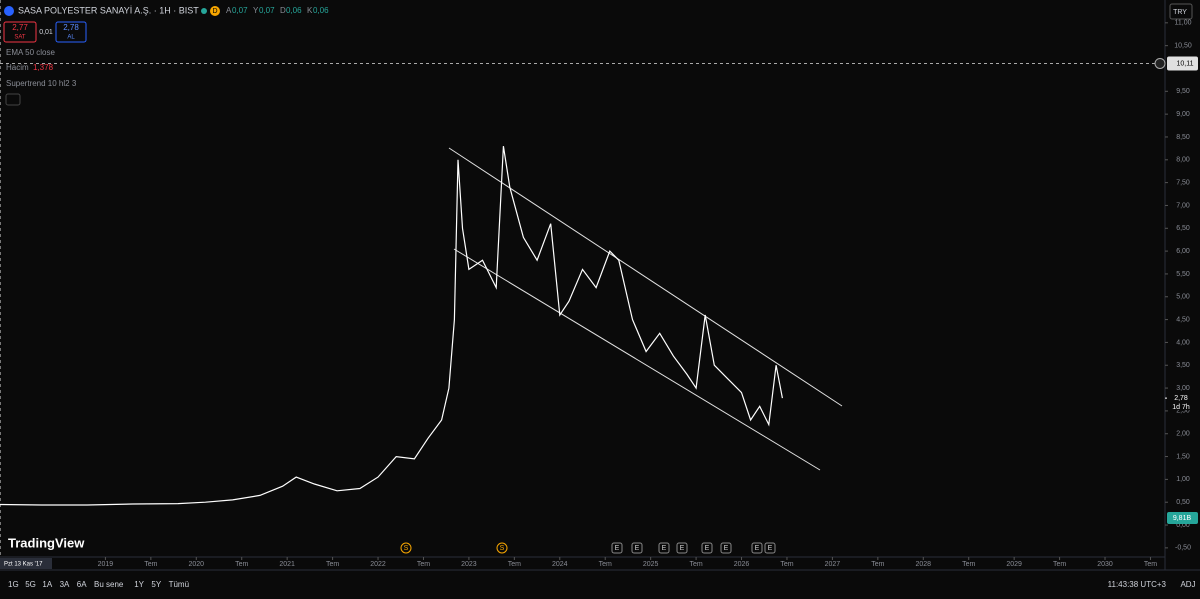  What do you see at coordinates (1187, 584) in the screenshot?
I see `adj-toggle: ADJ` at bounding box center [1187, 584].